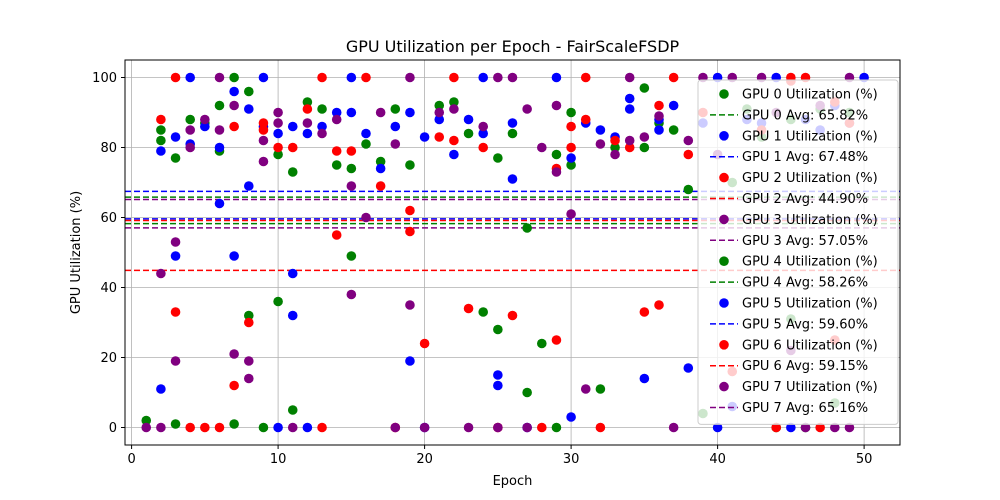  What do you see at coordinates (104, 78) in the screenshot?
I see `y-tick-label: 100` at bounding box center [104, 78].